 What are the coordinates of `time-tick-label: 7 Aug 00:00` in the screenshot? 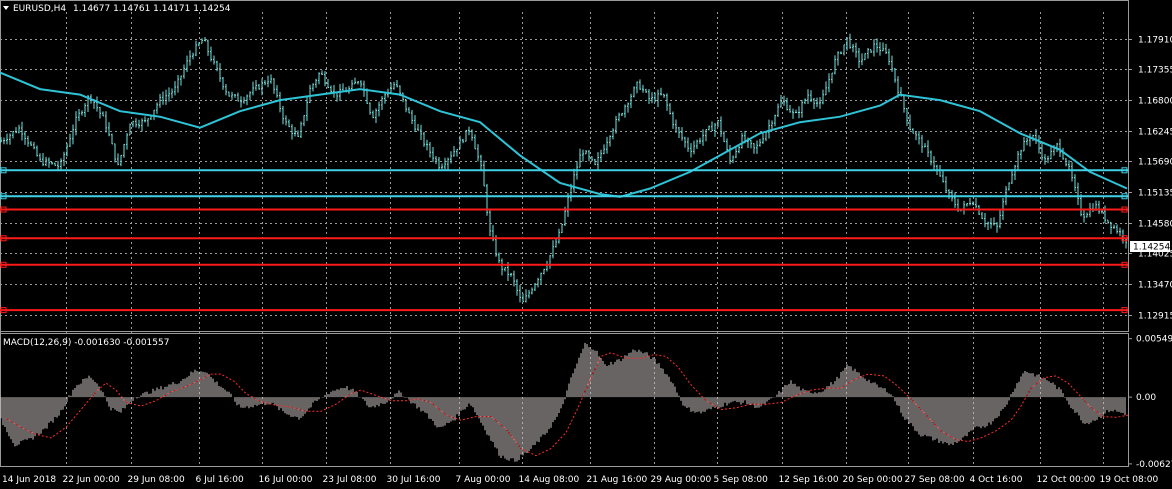 It's located at (483, 480).